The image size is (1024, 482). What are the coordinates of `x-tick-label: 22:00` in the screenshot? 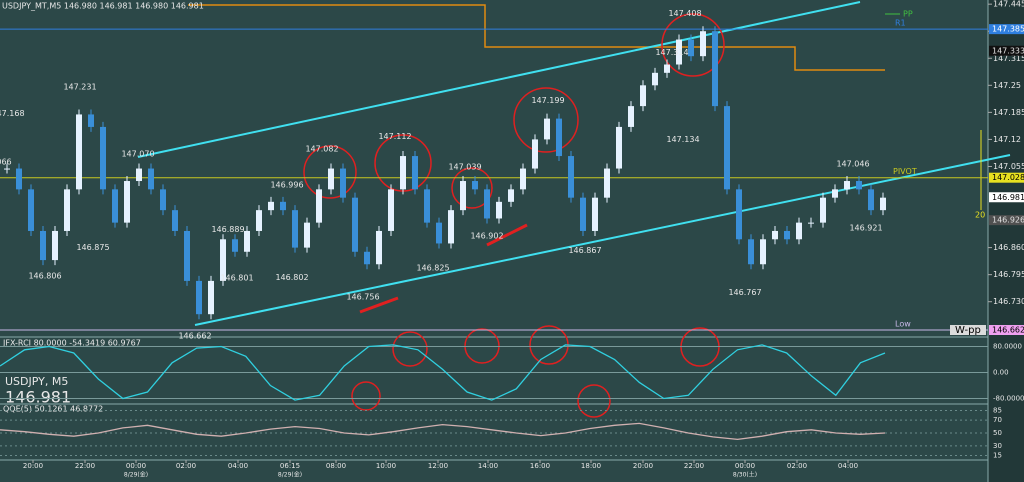 It's located at (85, 466).